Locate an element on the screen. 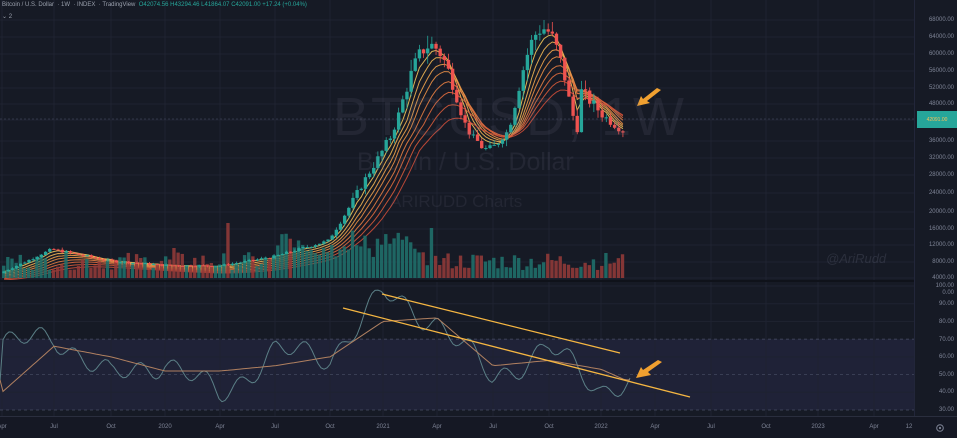 The image size is (957, 438). close-value: C42091.00 is located at coordinates (246, 5).